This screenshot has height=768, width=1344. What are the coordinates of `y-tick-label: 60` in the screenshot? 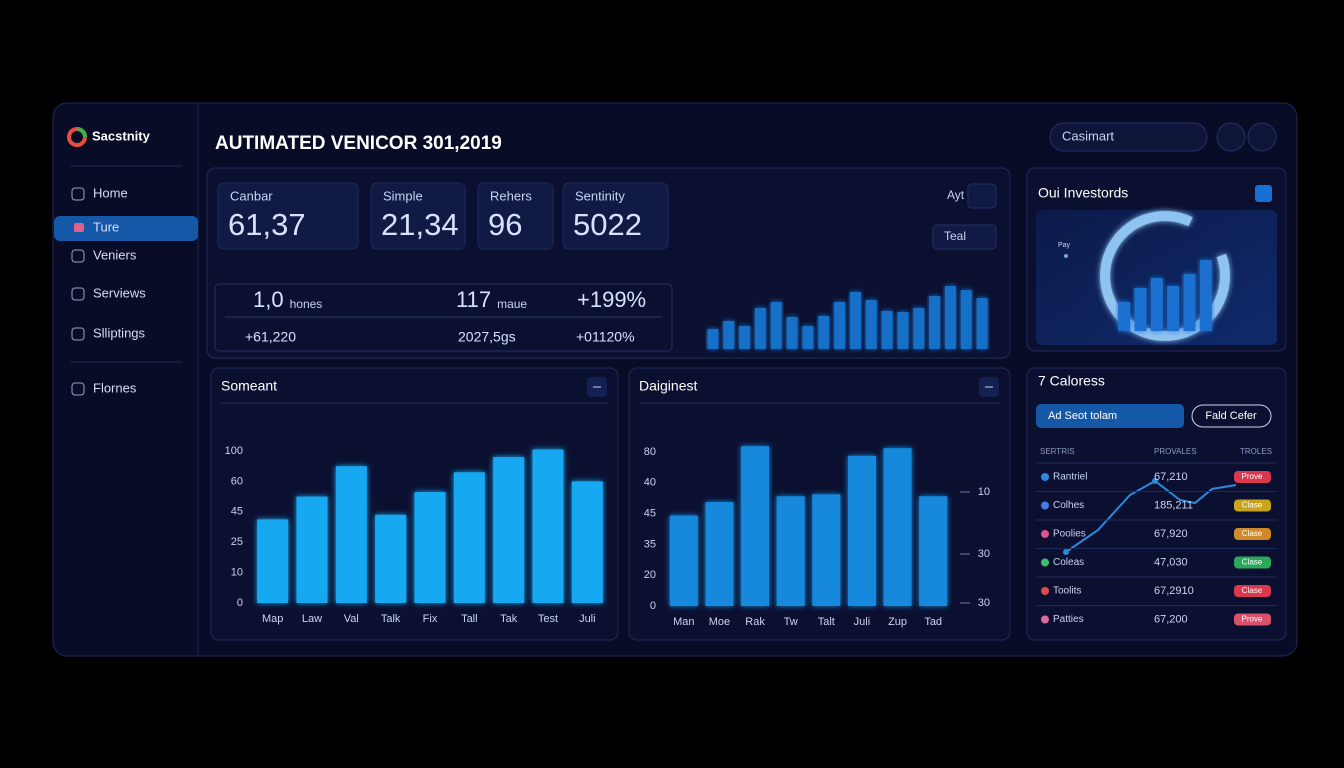 It's located at (237, 481).